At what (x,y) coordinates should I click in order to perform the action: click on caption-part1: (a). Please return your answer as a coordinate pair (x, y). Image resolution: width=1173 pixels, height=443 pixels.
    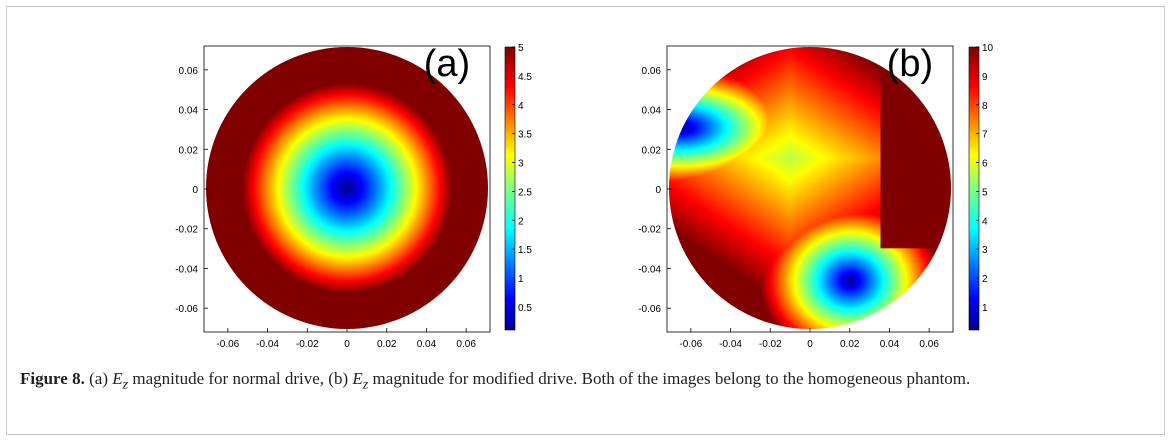
    Looking at the image, I should click on (101, 378).